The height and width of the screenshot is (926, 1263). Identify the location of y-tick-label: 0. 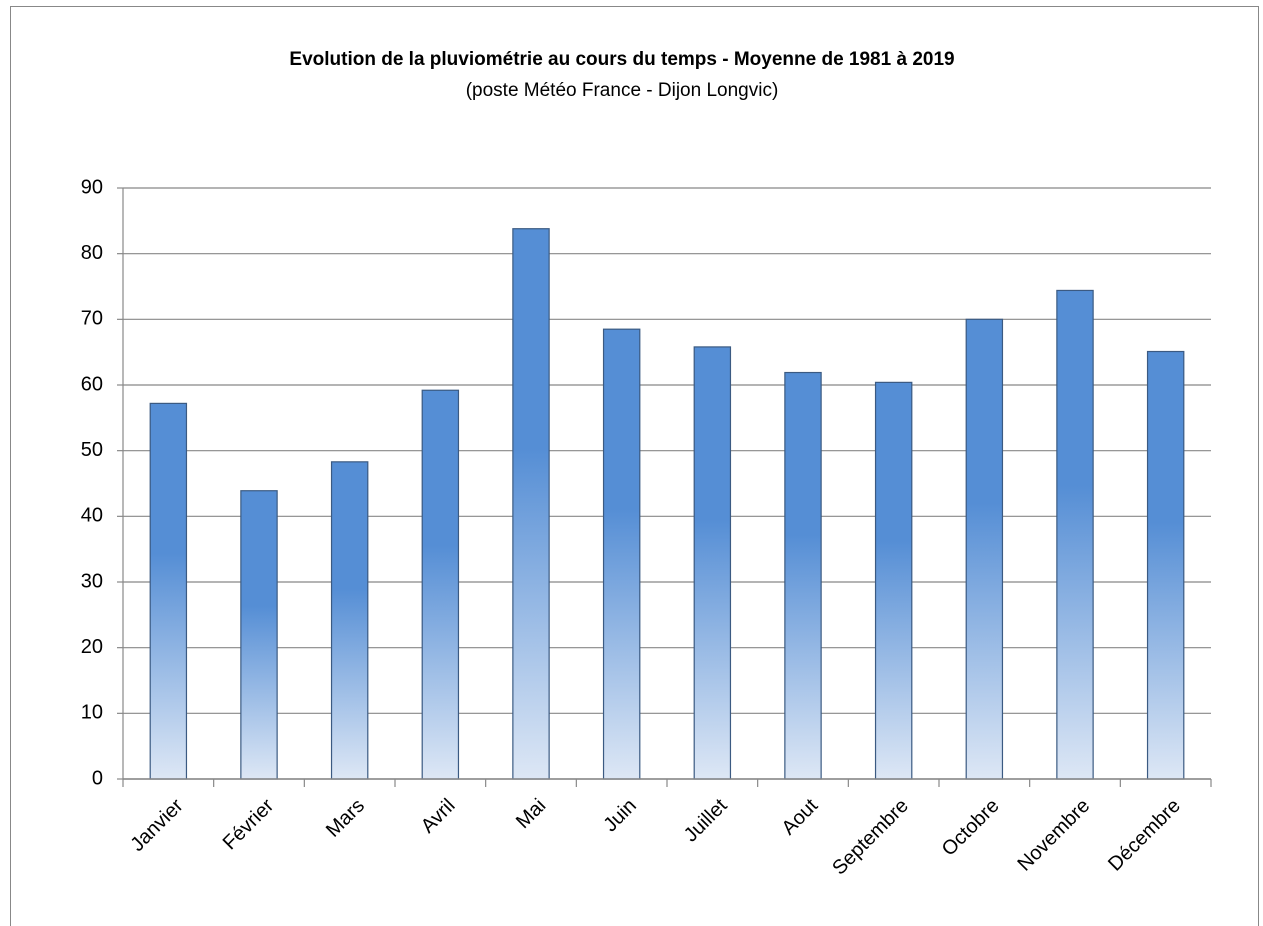
(97, 778).